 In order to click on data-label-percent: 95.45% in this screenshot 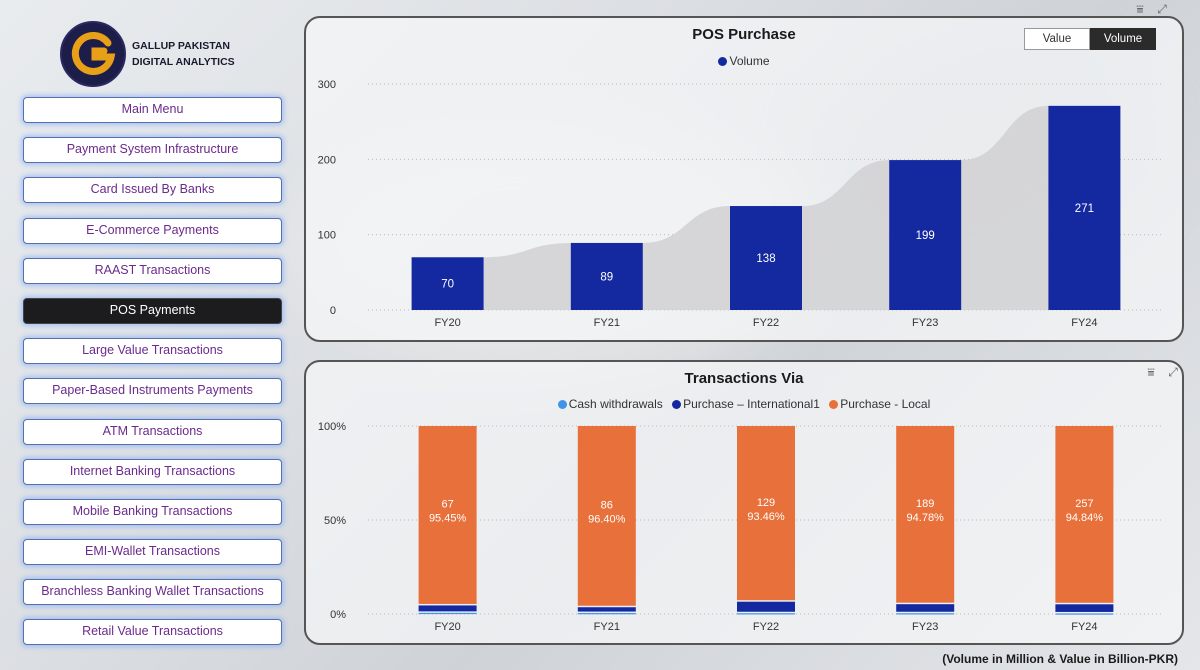, I will do `click(448, 519)`.